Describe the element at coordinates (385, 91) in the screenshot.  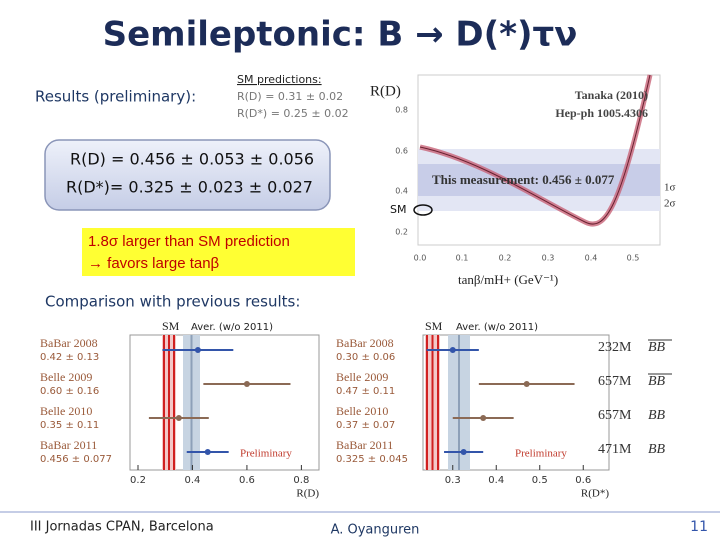
I see `y-label: R(D)` at that location.